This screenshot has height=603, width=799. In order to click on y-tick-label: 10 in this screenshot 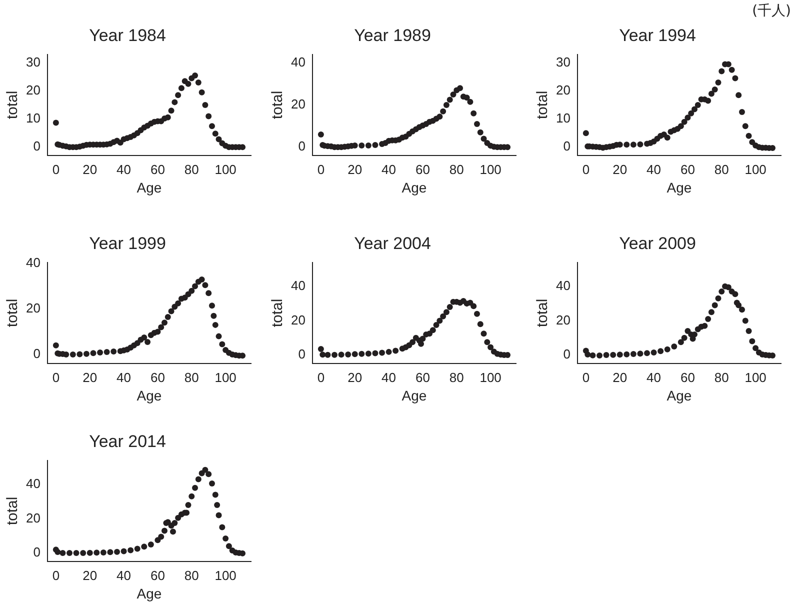, I will do `click(563, 118)`.